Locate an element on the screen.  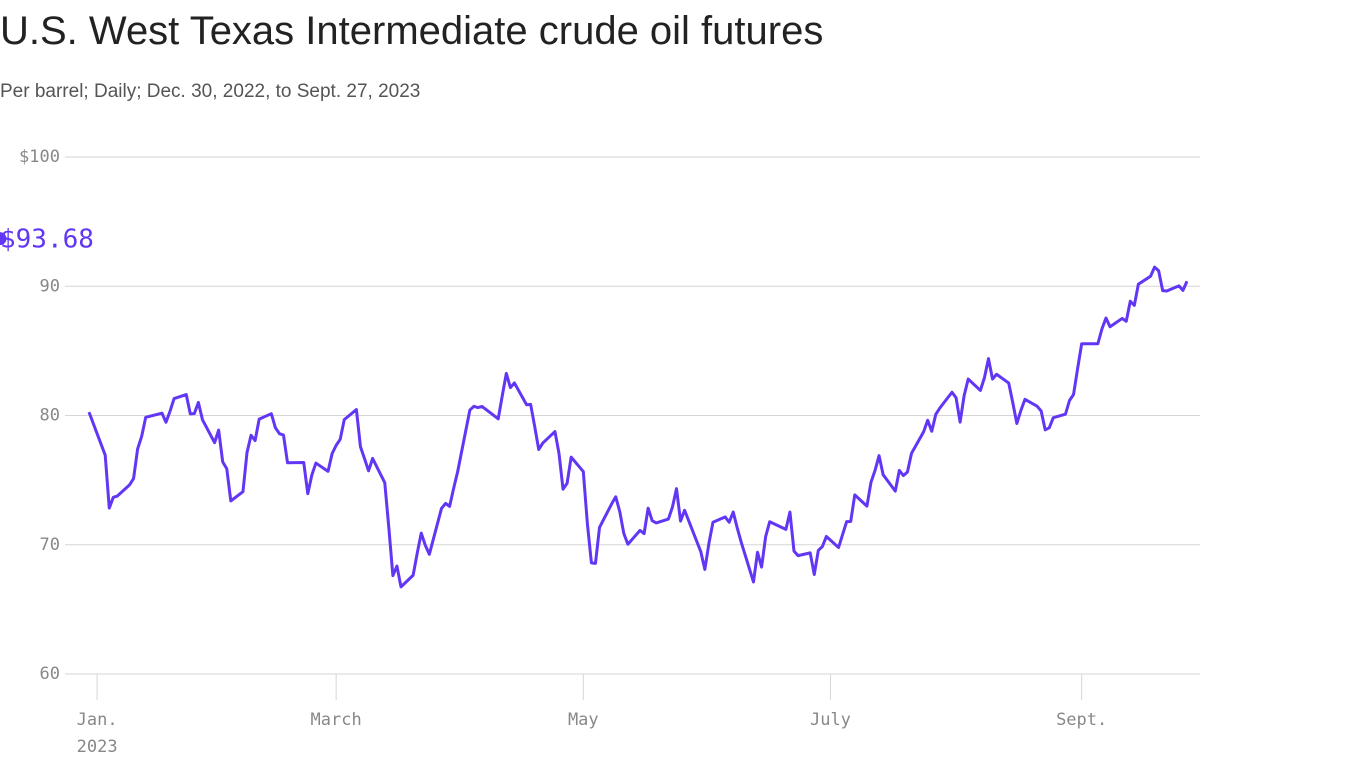
end-label: $93.68 is located at coordinates (47, 240).